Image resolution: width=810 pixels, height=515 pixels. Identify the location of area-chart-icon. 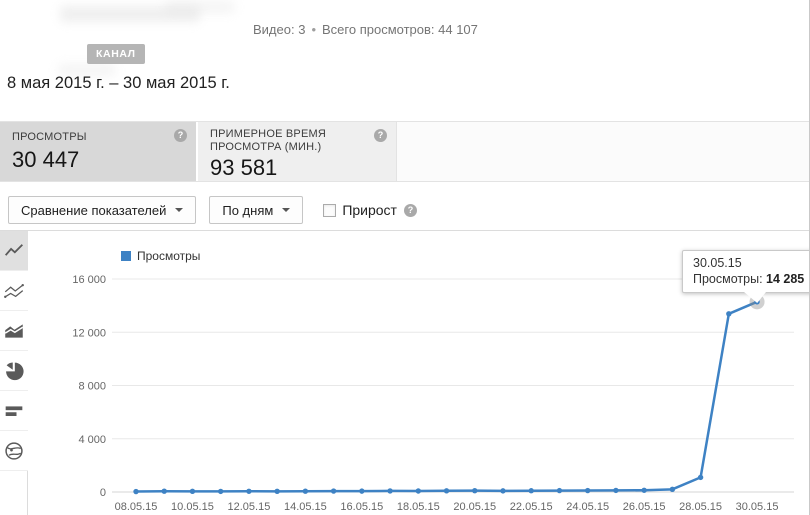
(14, 330).